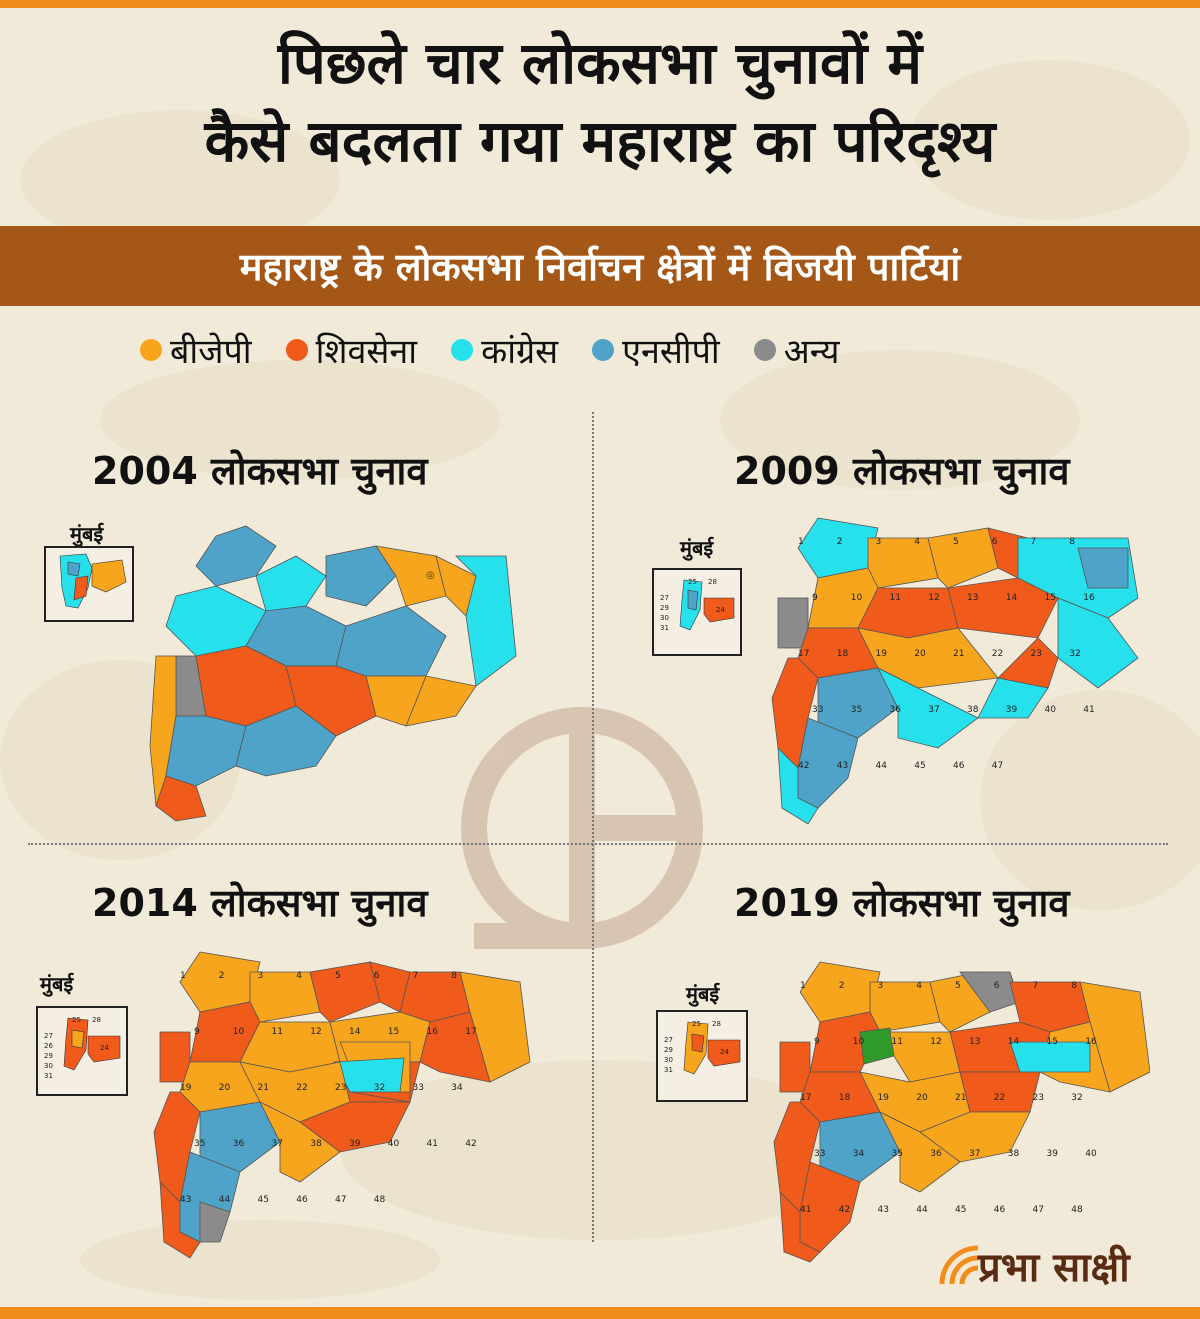  Describe the element at coordinates (801, 542) in the screenshot. I see `constituency-number: 1` at that location.